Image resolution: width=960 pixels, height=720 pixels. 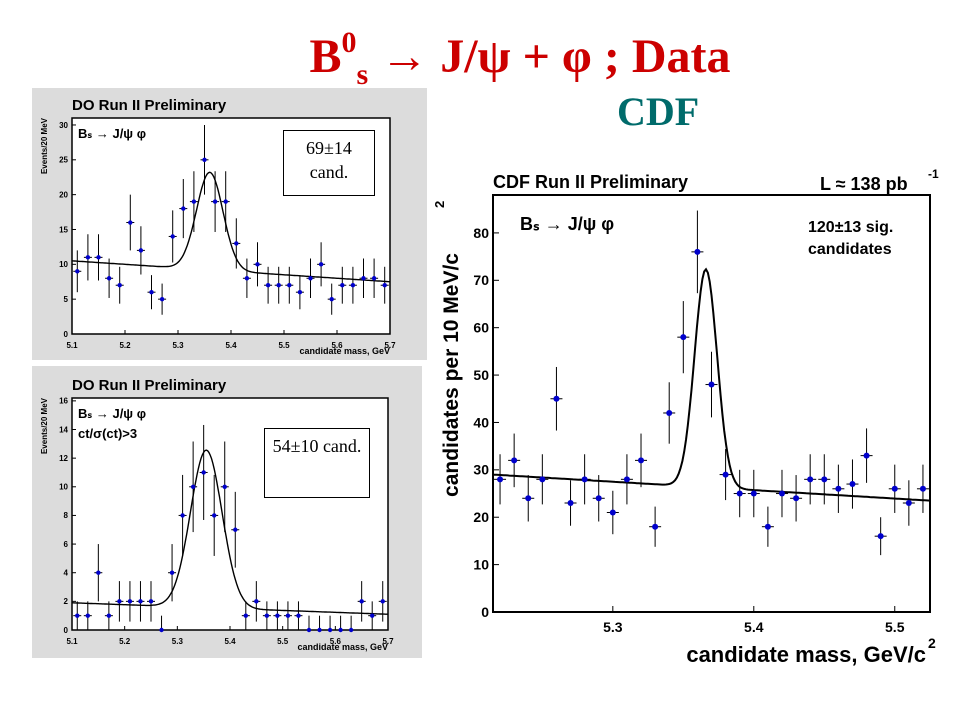 I want to click on y-tick-label: 14, so click(x=63, y=429).